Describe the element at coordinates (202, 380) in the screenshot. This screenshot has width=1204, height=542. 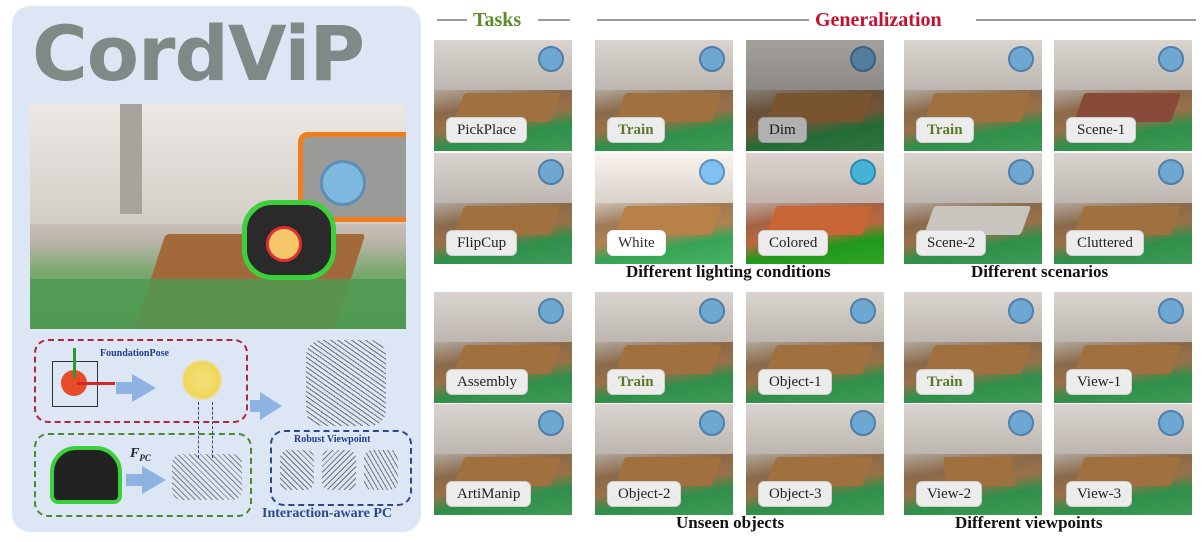
I see `object-pointcloud` at that location.